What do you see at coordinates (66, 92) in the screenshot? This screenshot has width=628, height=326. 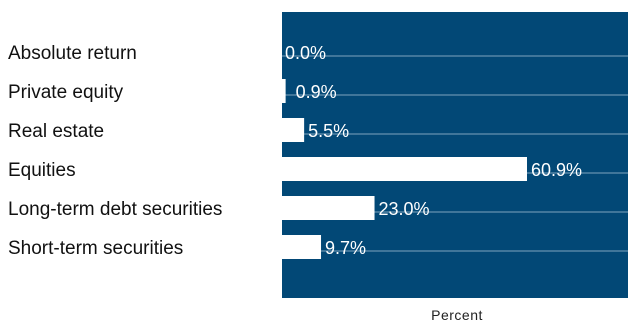 I see `category-label: Private equity` at bounding box center [66, 92].